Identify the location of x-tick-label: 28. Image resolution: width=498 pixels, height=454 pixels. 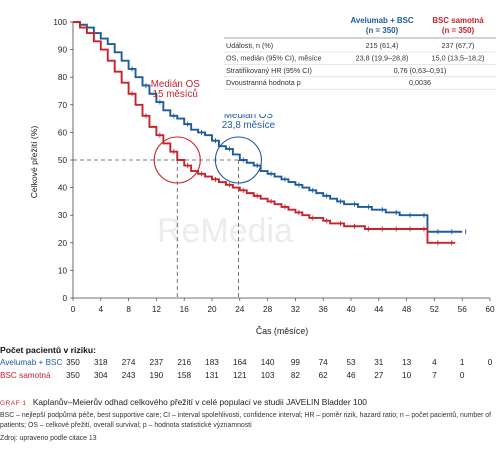
(268, 309).